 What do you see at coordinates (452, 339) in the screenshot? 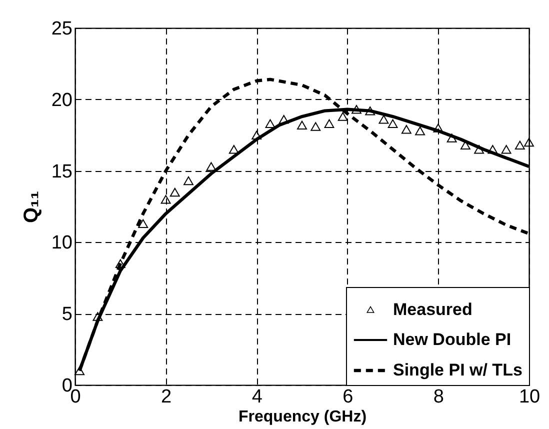
I see `legend-label: New Double PI` at bounding box center [452, 339].